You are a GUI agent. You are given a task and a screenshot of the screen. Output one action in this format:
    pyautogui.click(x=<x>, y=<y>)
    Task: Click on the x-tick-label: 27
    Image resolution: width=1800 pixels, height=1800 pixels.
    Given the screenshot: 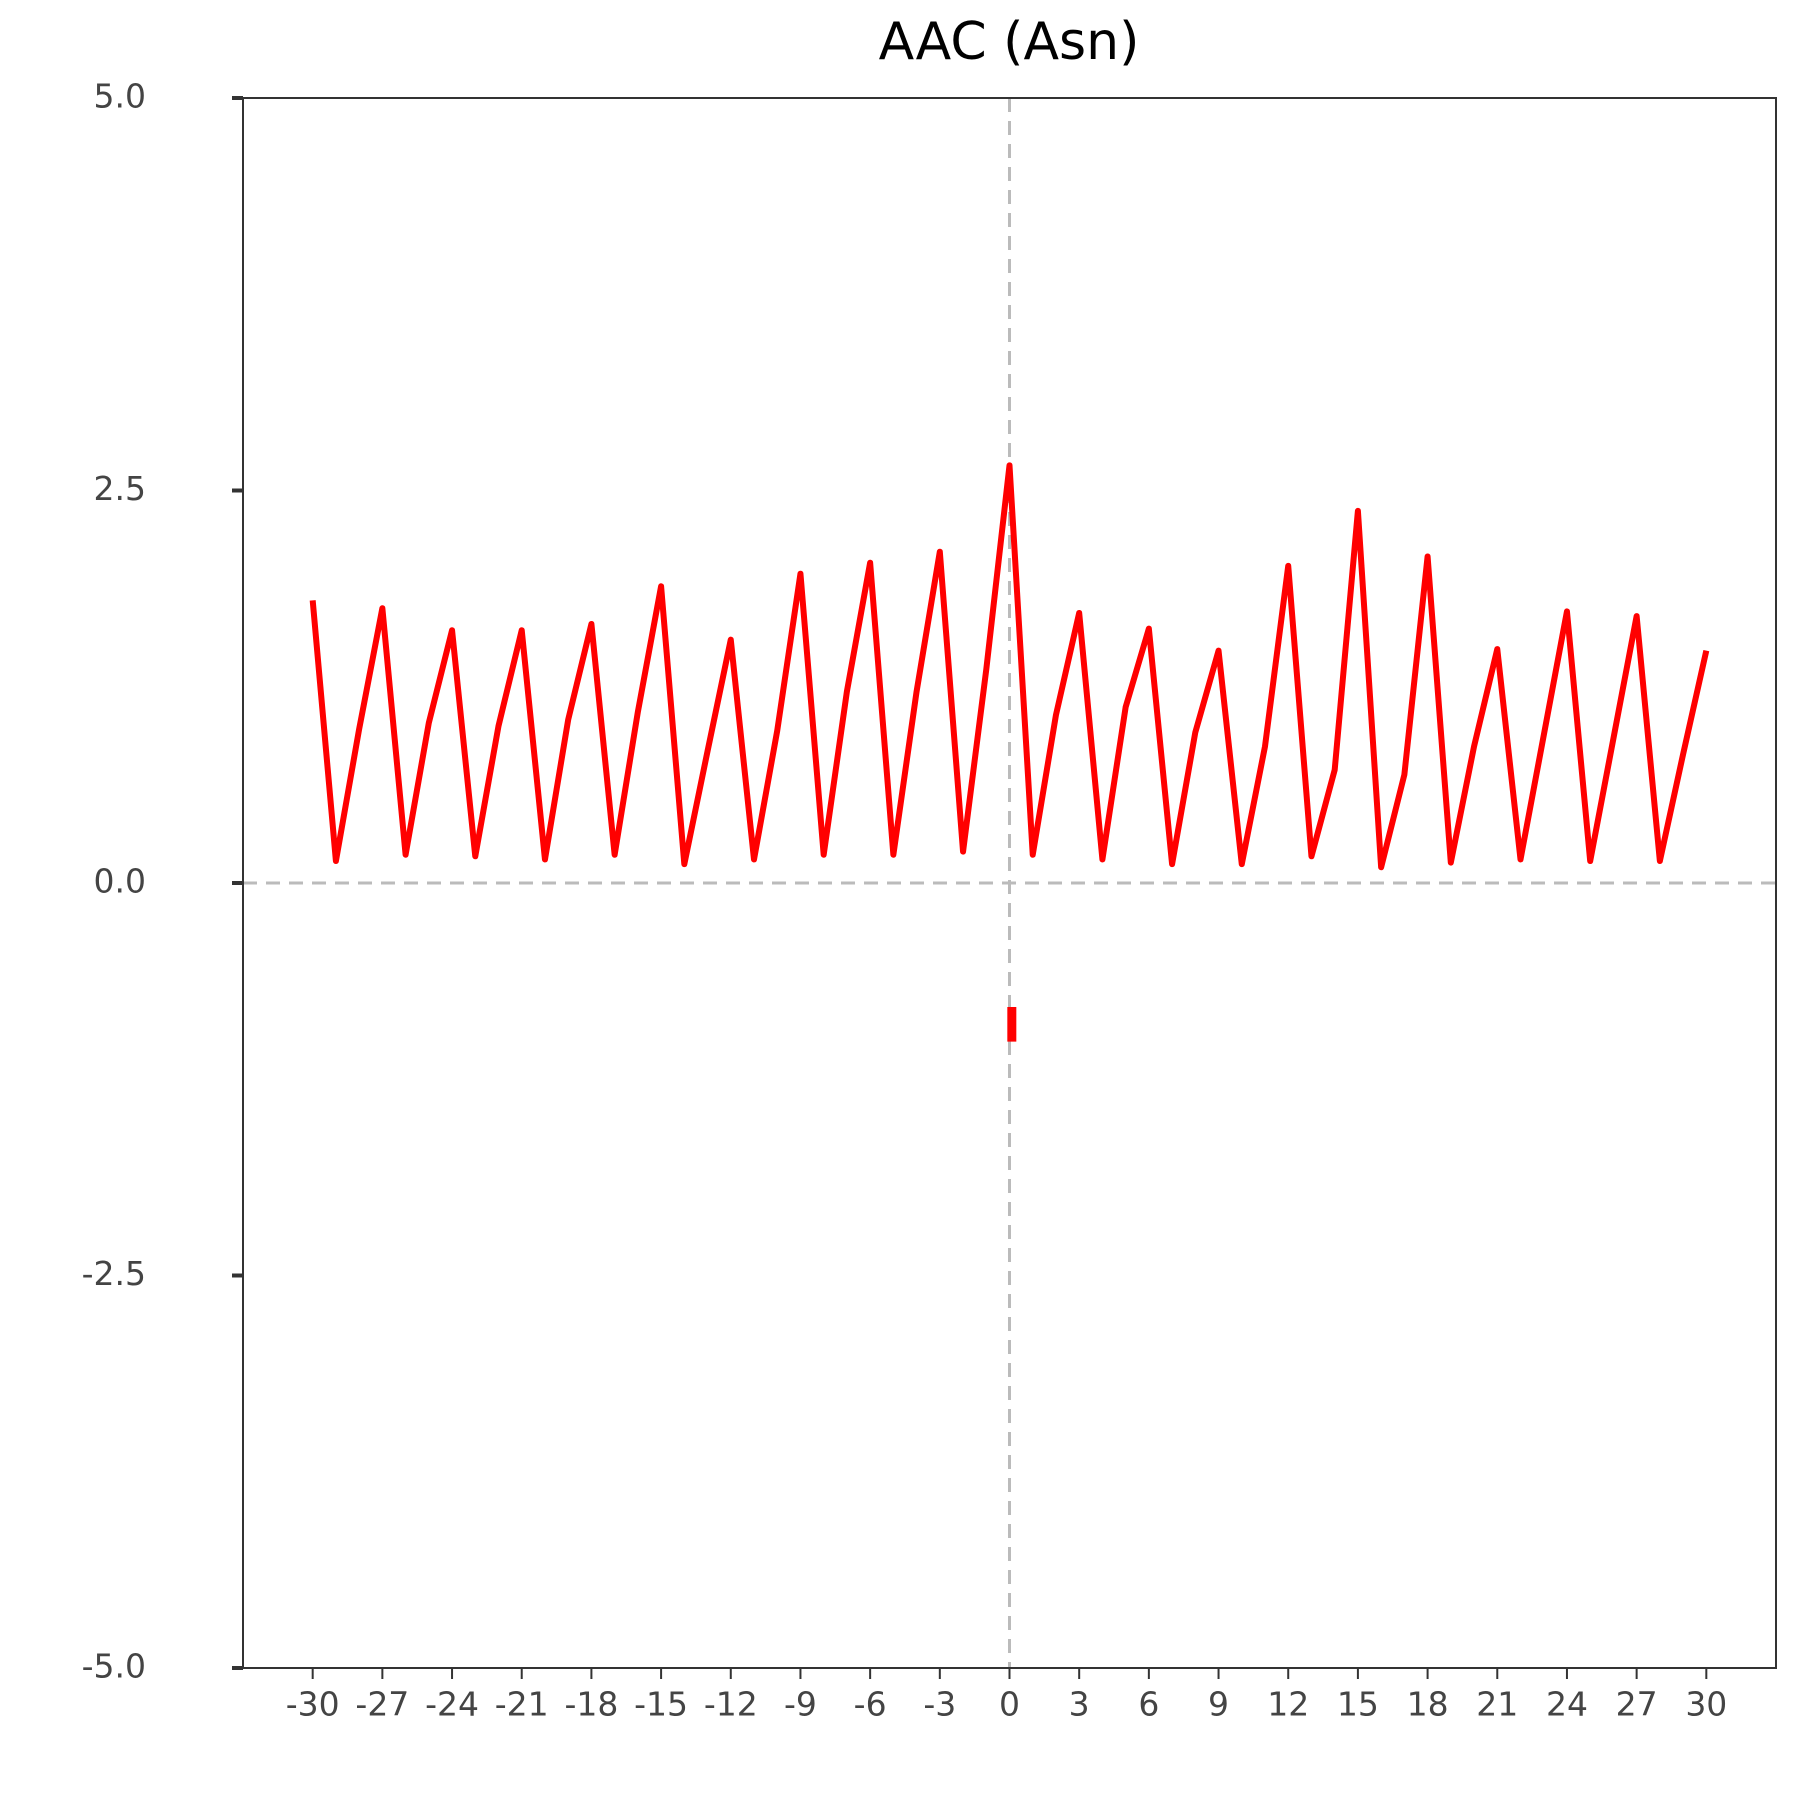 What is the action you would take?
    pyautogui.click(x=1637, y=1704)
    